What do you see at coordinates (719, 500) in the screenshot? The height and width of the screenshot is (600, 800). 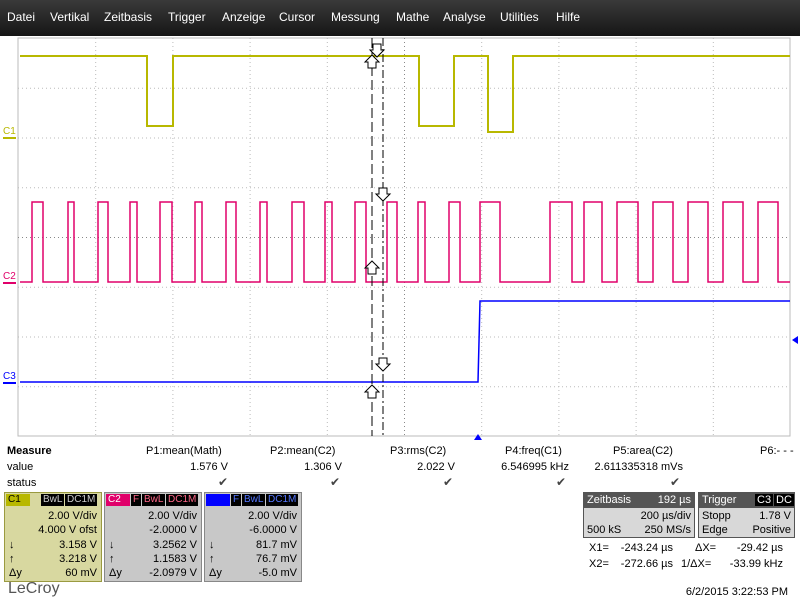 I see `trigger-label: Trigger` at bounding box center [719, 500].